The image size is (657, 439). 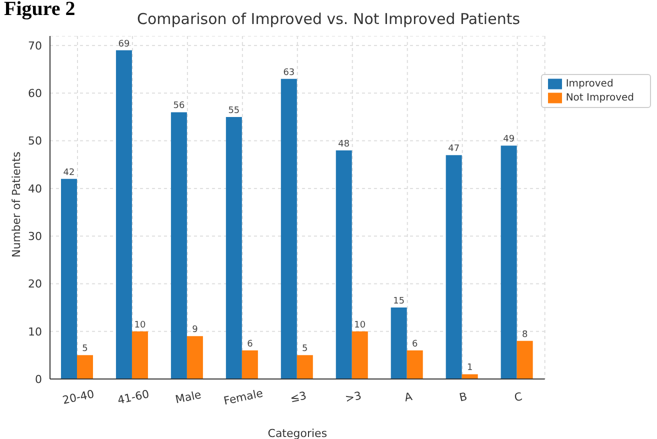 What do you see at coordinates (35, 236) in the screenshot?
I see `y-tick-label: 30` at bounding box center [35, 236].